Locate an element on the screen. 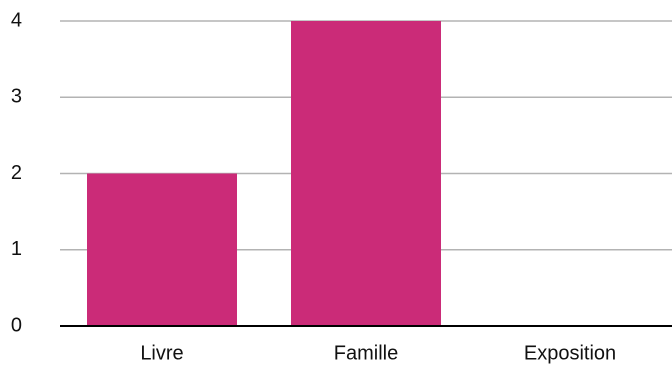 The height and width of the screenshot is (371, 672). y-tick-label: 1 is located at coordinates (16, 249).